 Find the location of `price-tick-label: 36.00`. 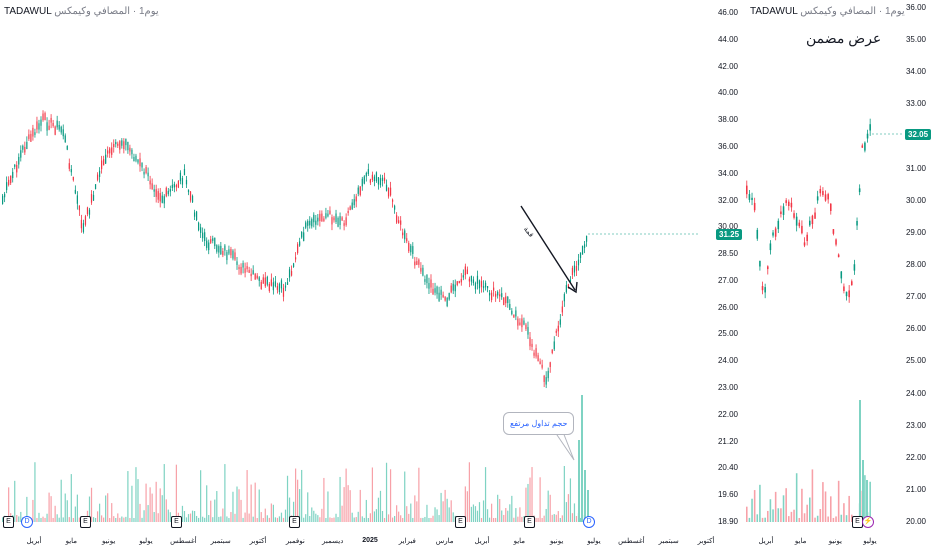

price-tick-label: 36.00 is located at coordinates (727, 146).